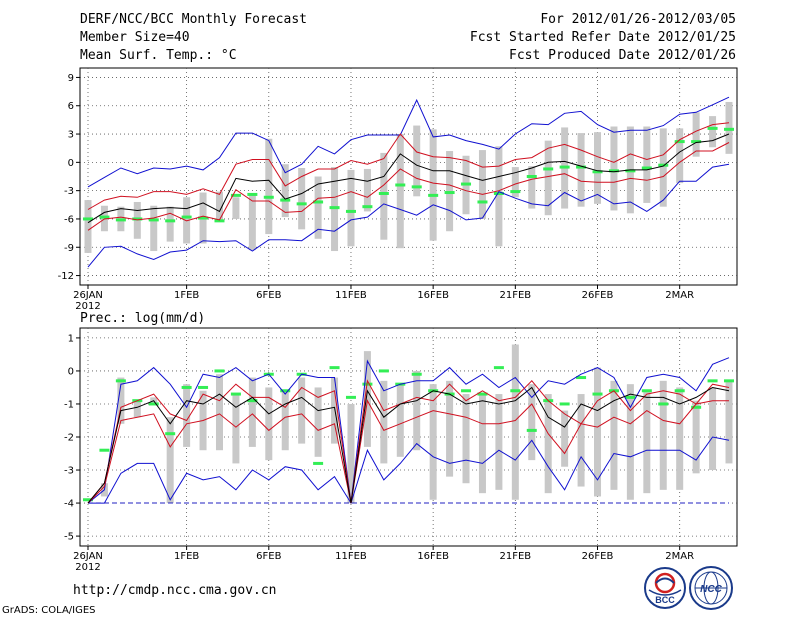 The height and width of the screenshot is (618, 800). What do you see at coordinates (135, 37) in the screenshot?
I see `member-size-label: Member Size=40` at bounding box center [135, 37].